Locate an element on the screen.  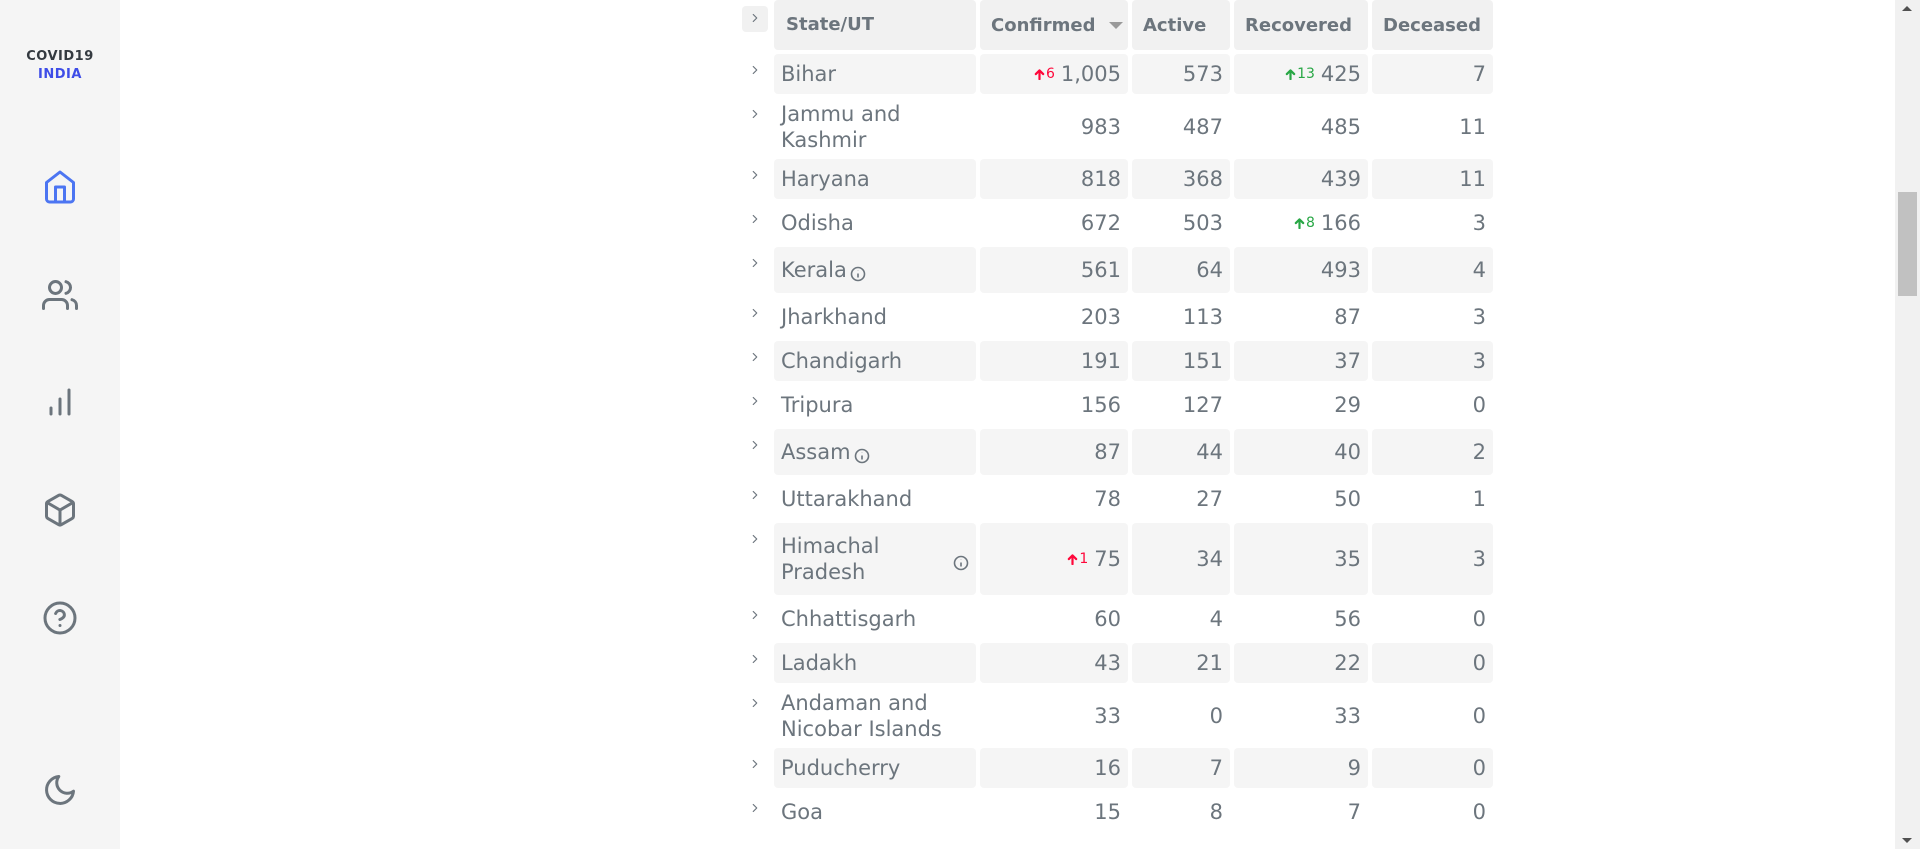
table-row: Assam 87 44 40 2 is located at coordinates (1117, 452).